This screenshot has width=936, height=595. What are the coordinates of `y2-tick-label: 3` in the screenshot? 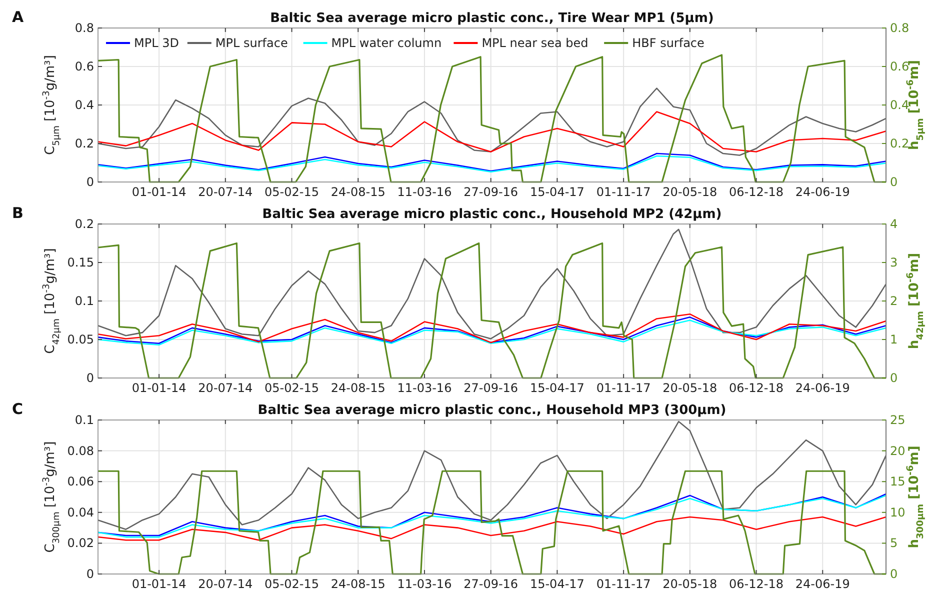 It's located at (894, 263).